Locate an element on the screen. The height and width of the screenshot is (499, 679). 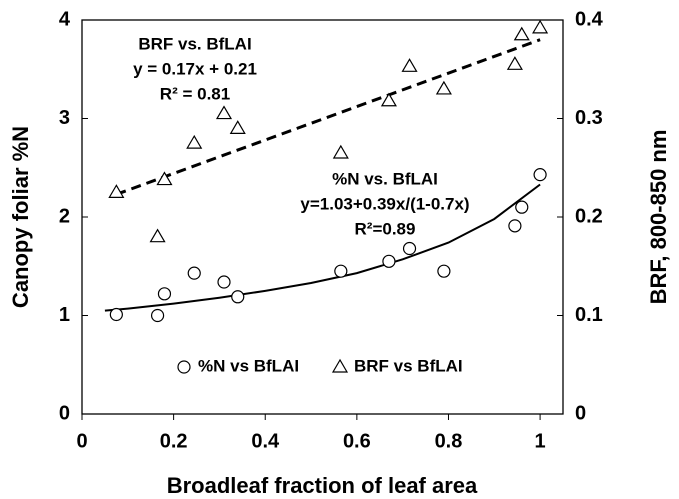
annotation: R²=0.89 is located at coordinates (385, 228).